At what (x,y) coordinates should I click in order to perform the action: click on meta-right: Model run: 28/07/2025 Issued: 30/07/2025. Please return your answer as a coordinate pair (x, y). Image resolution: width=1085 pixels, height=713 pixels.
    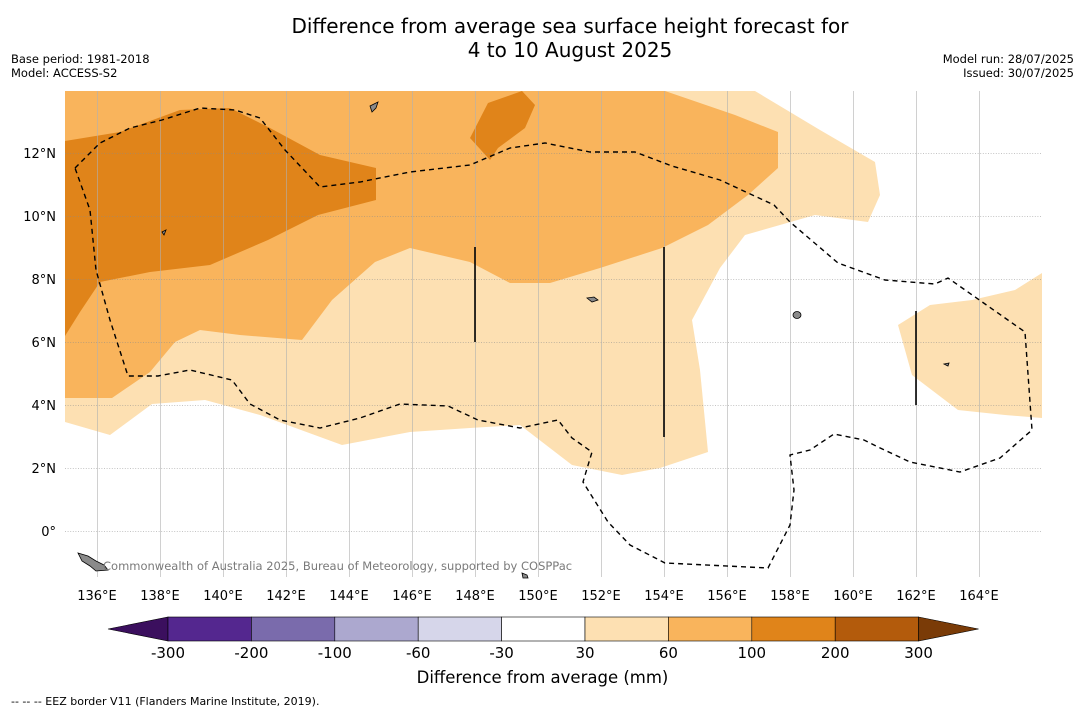
    Looking at the image, I should click on (1008, 66).